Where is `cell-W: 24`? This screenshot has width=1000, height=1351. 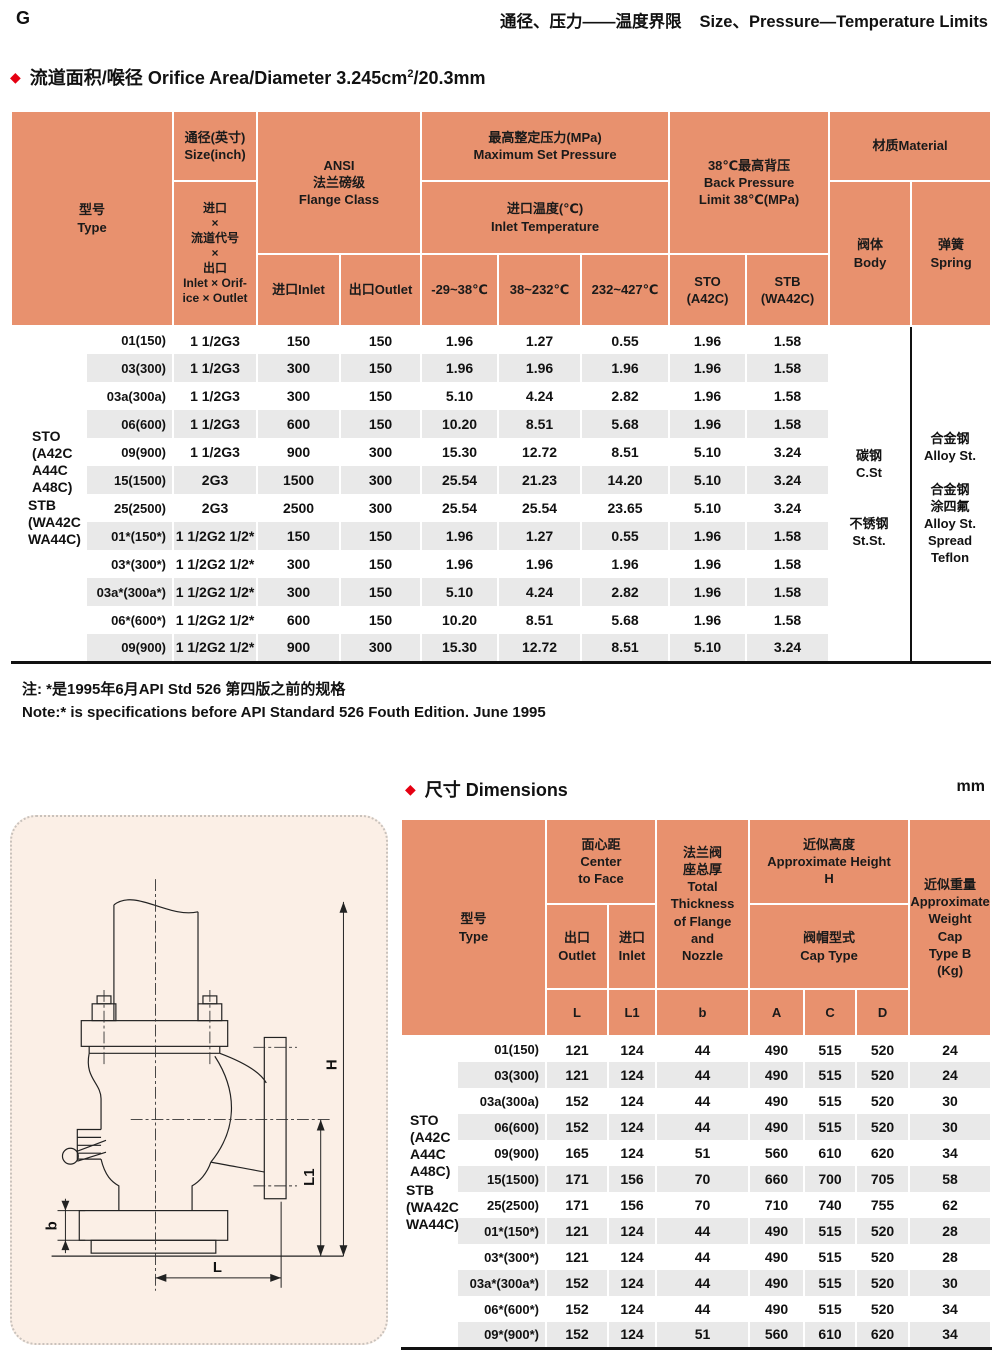 cell-W: 24 is located at coordinates (950, 1049).